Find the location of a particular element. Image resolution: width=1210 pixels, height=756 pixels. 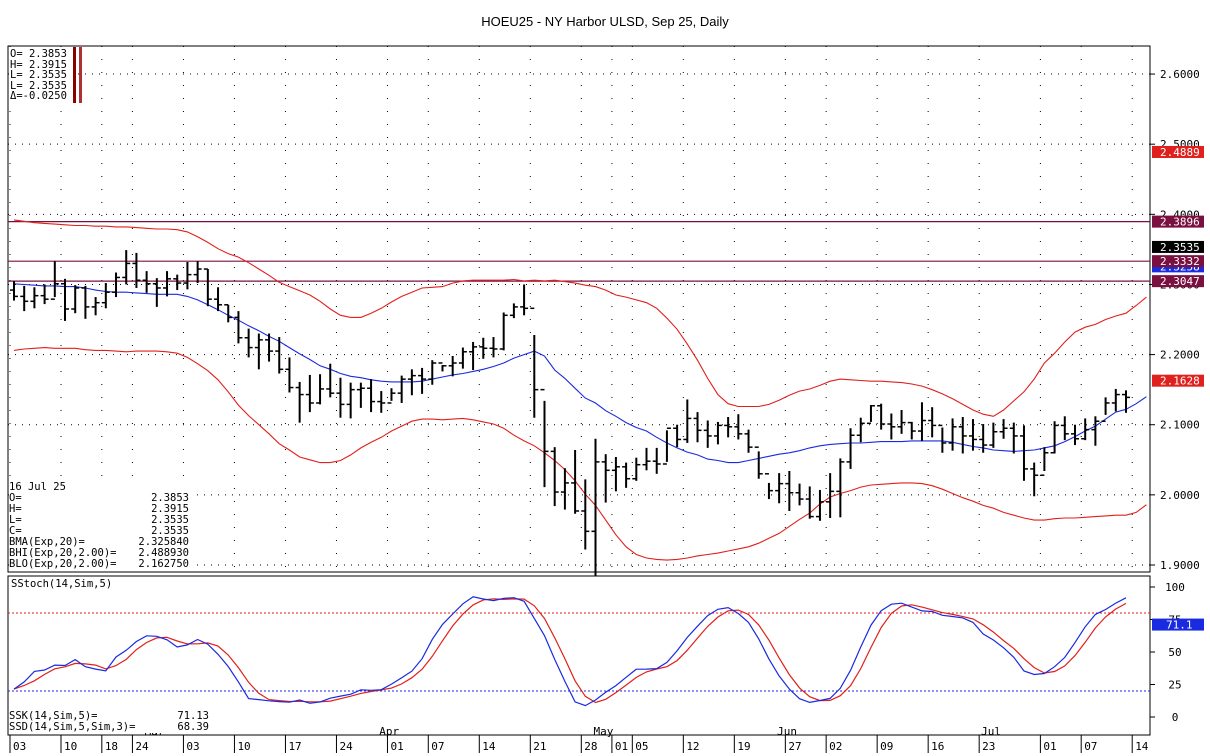

date-tick-label: 23 is located at coordinates (988, 746).